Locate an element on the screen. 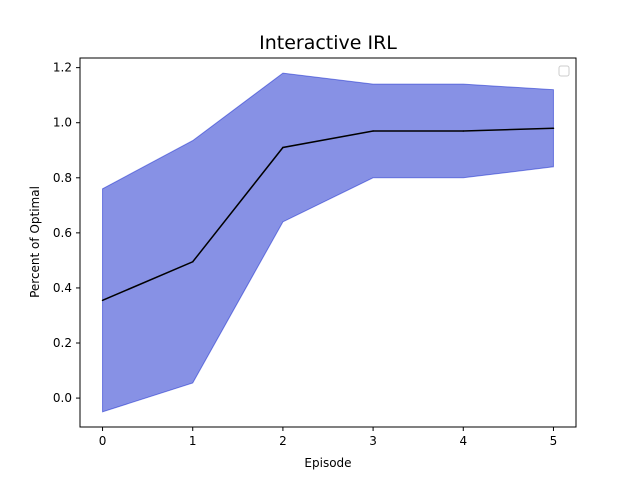  y-tick-label: 0.0 is located at coordinates (62, 398).